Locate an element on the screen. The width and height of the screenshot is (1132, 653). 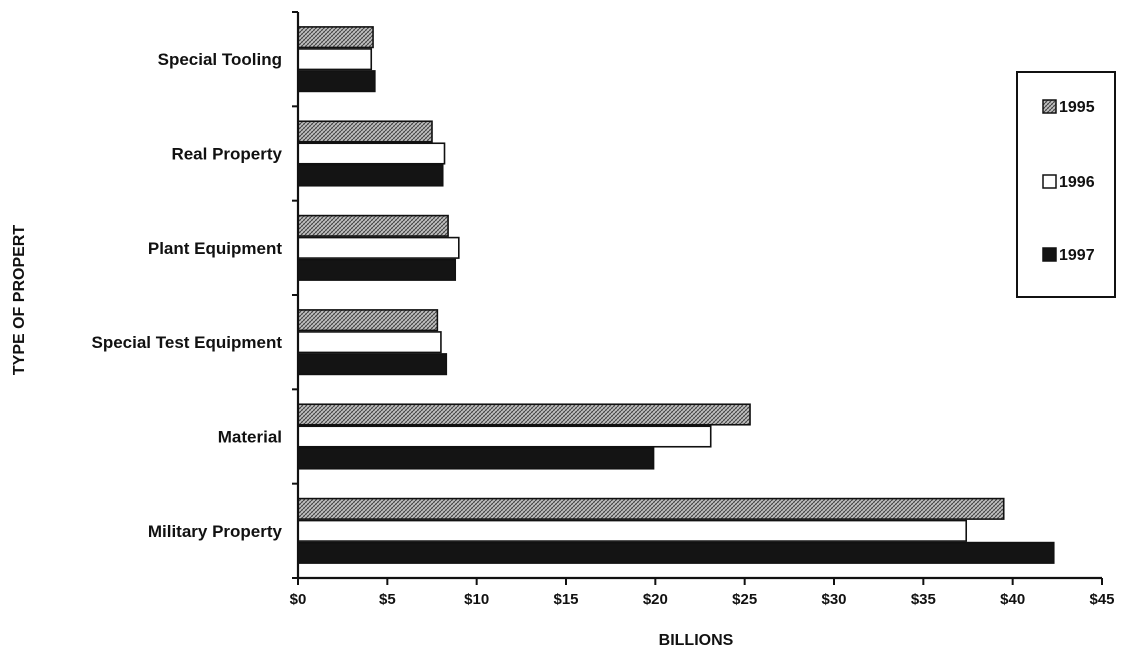
bar-plant-equipment-1997 is located at coordinates (377, 269).